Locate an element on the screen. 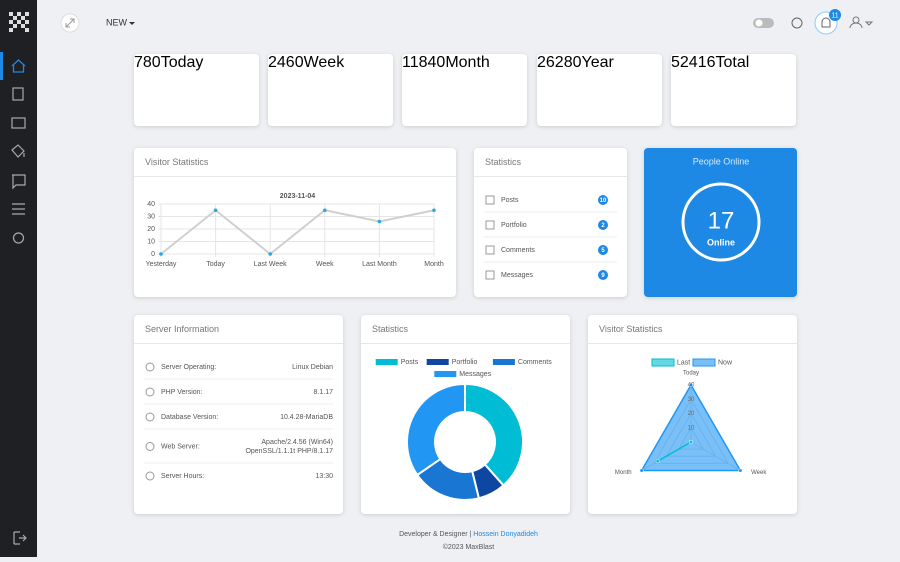 This screenshot has width=900, height=562. row-label: Web Server: is located at coordinates (180, 446).